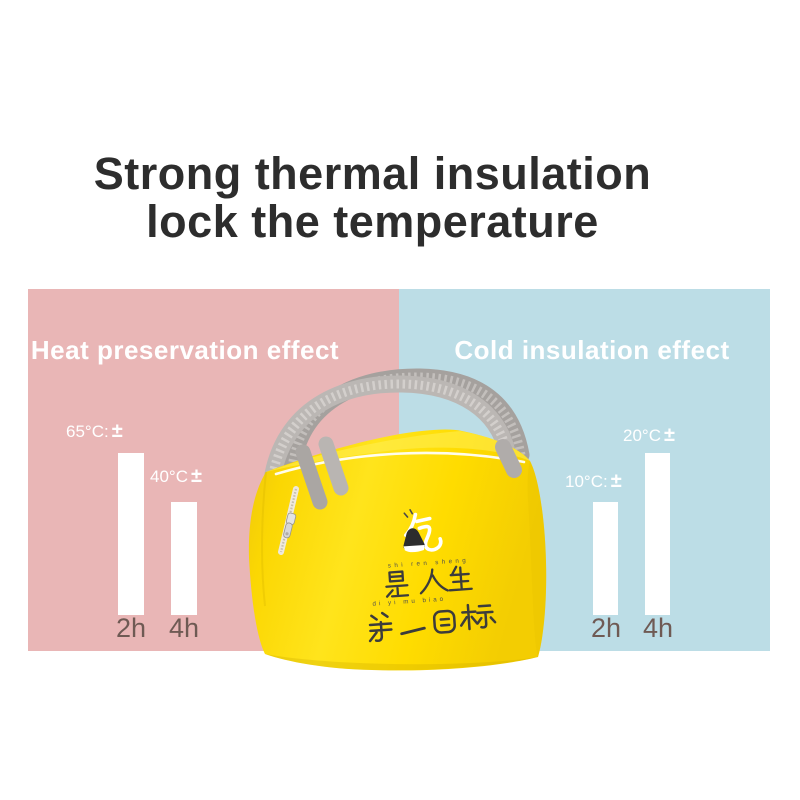  Describe the element at coordinates (131, 534) in the screenshot. I see `heat-bar-2h` at that location.